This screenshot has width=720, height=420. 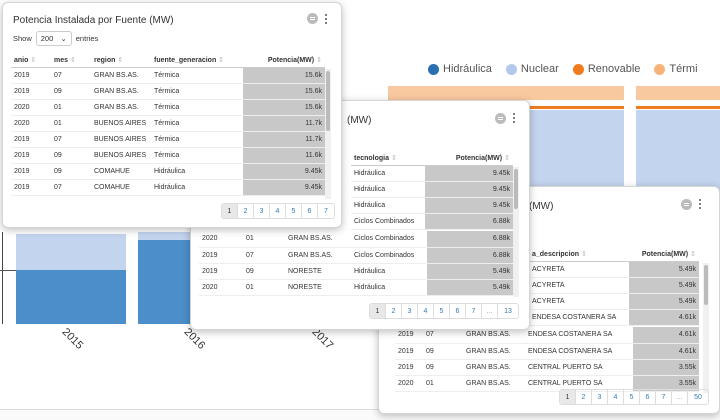 What do you see at coordinates (168, 187) in the screenshot?
I see `table-row: 2019 07 COMAHUE Hidráulica 9.45k` at bounding box center [168, 187].